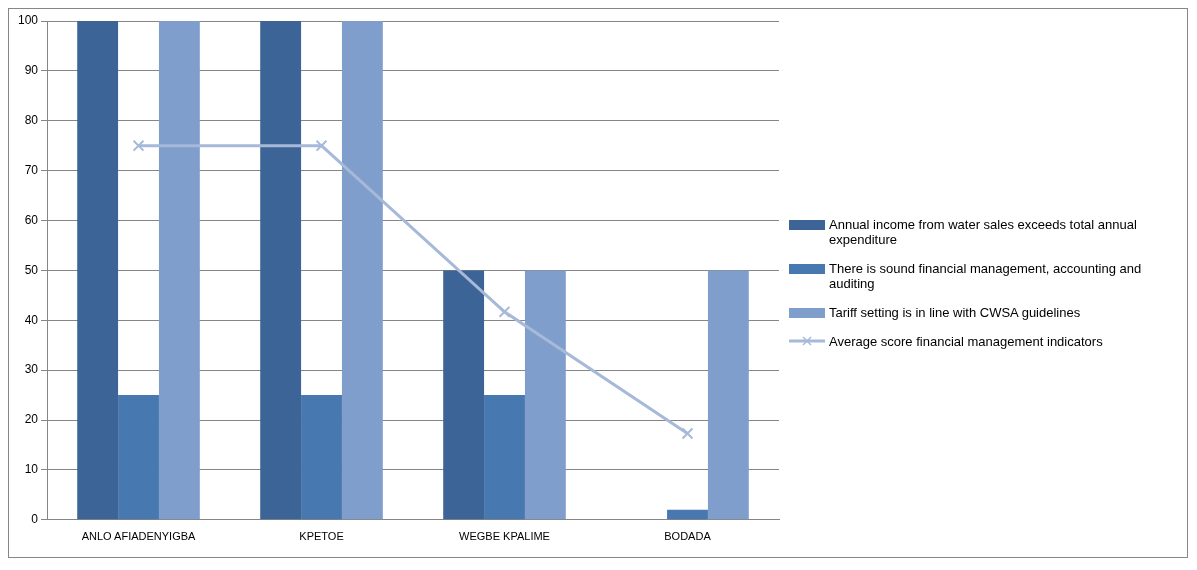 The height and width of the screenshot is (570, 1197). Describe the element at coordinates (966, 341) in the screenshot. I see `legend-label: Average score financial management indicators` at that location.